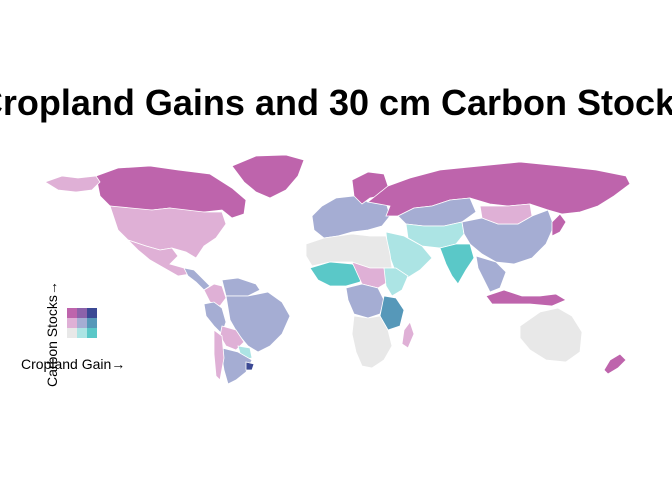  Describe the element at coordinates (52, 334) in the screenshot. I see `legend-y-label: Carbon Stocks→` at that location.